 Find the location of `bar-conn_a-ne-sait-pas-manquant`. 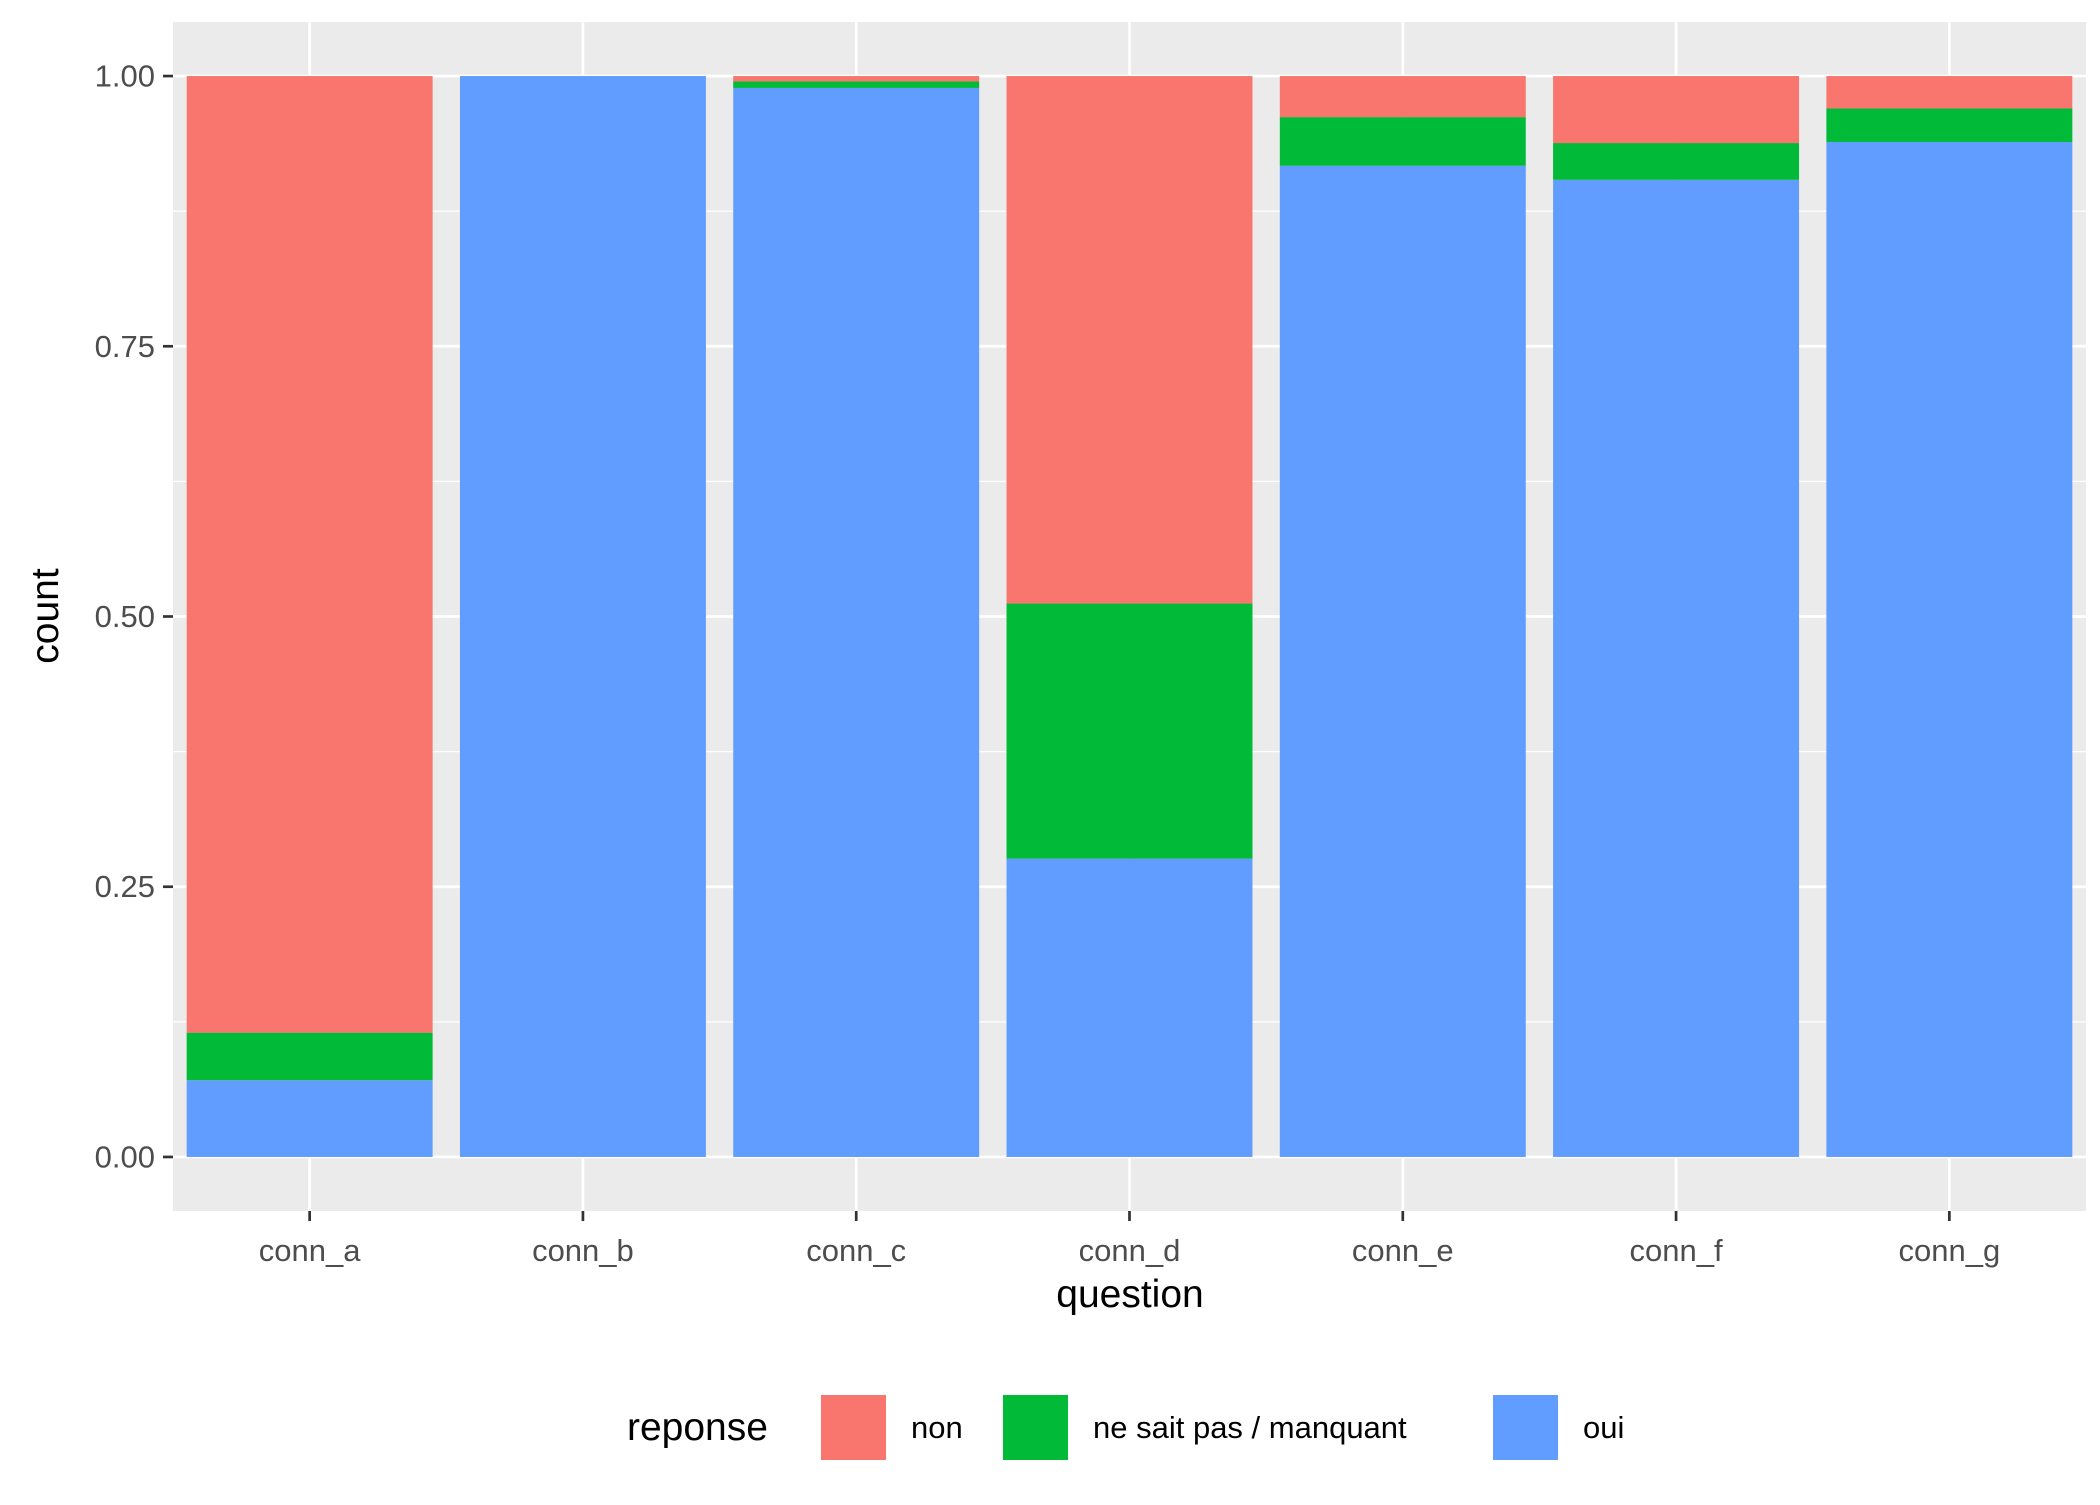

bar-conn_a-ne-sait-pas-manquant is located at coordinates (309, 1056).